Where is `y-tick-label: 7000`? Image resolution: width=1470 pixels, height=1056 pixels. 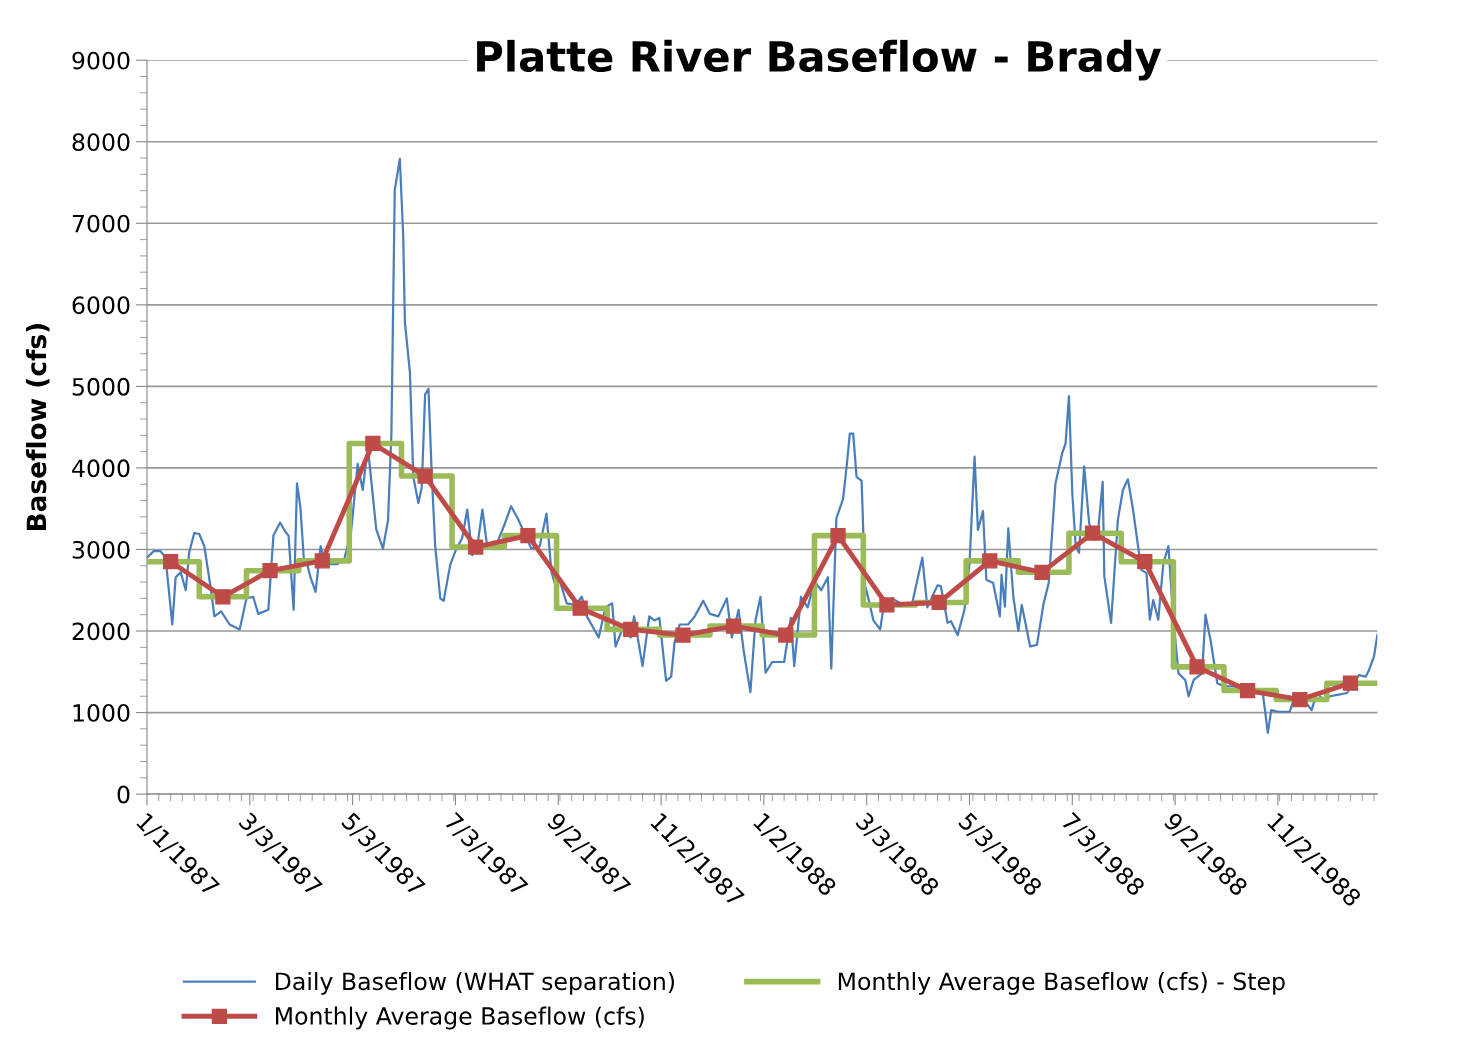
y-tick-label: 7000 is located at coordinates (101, 223).